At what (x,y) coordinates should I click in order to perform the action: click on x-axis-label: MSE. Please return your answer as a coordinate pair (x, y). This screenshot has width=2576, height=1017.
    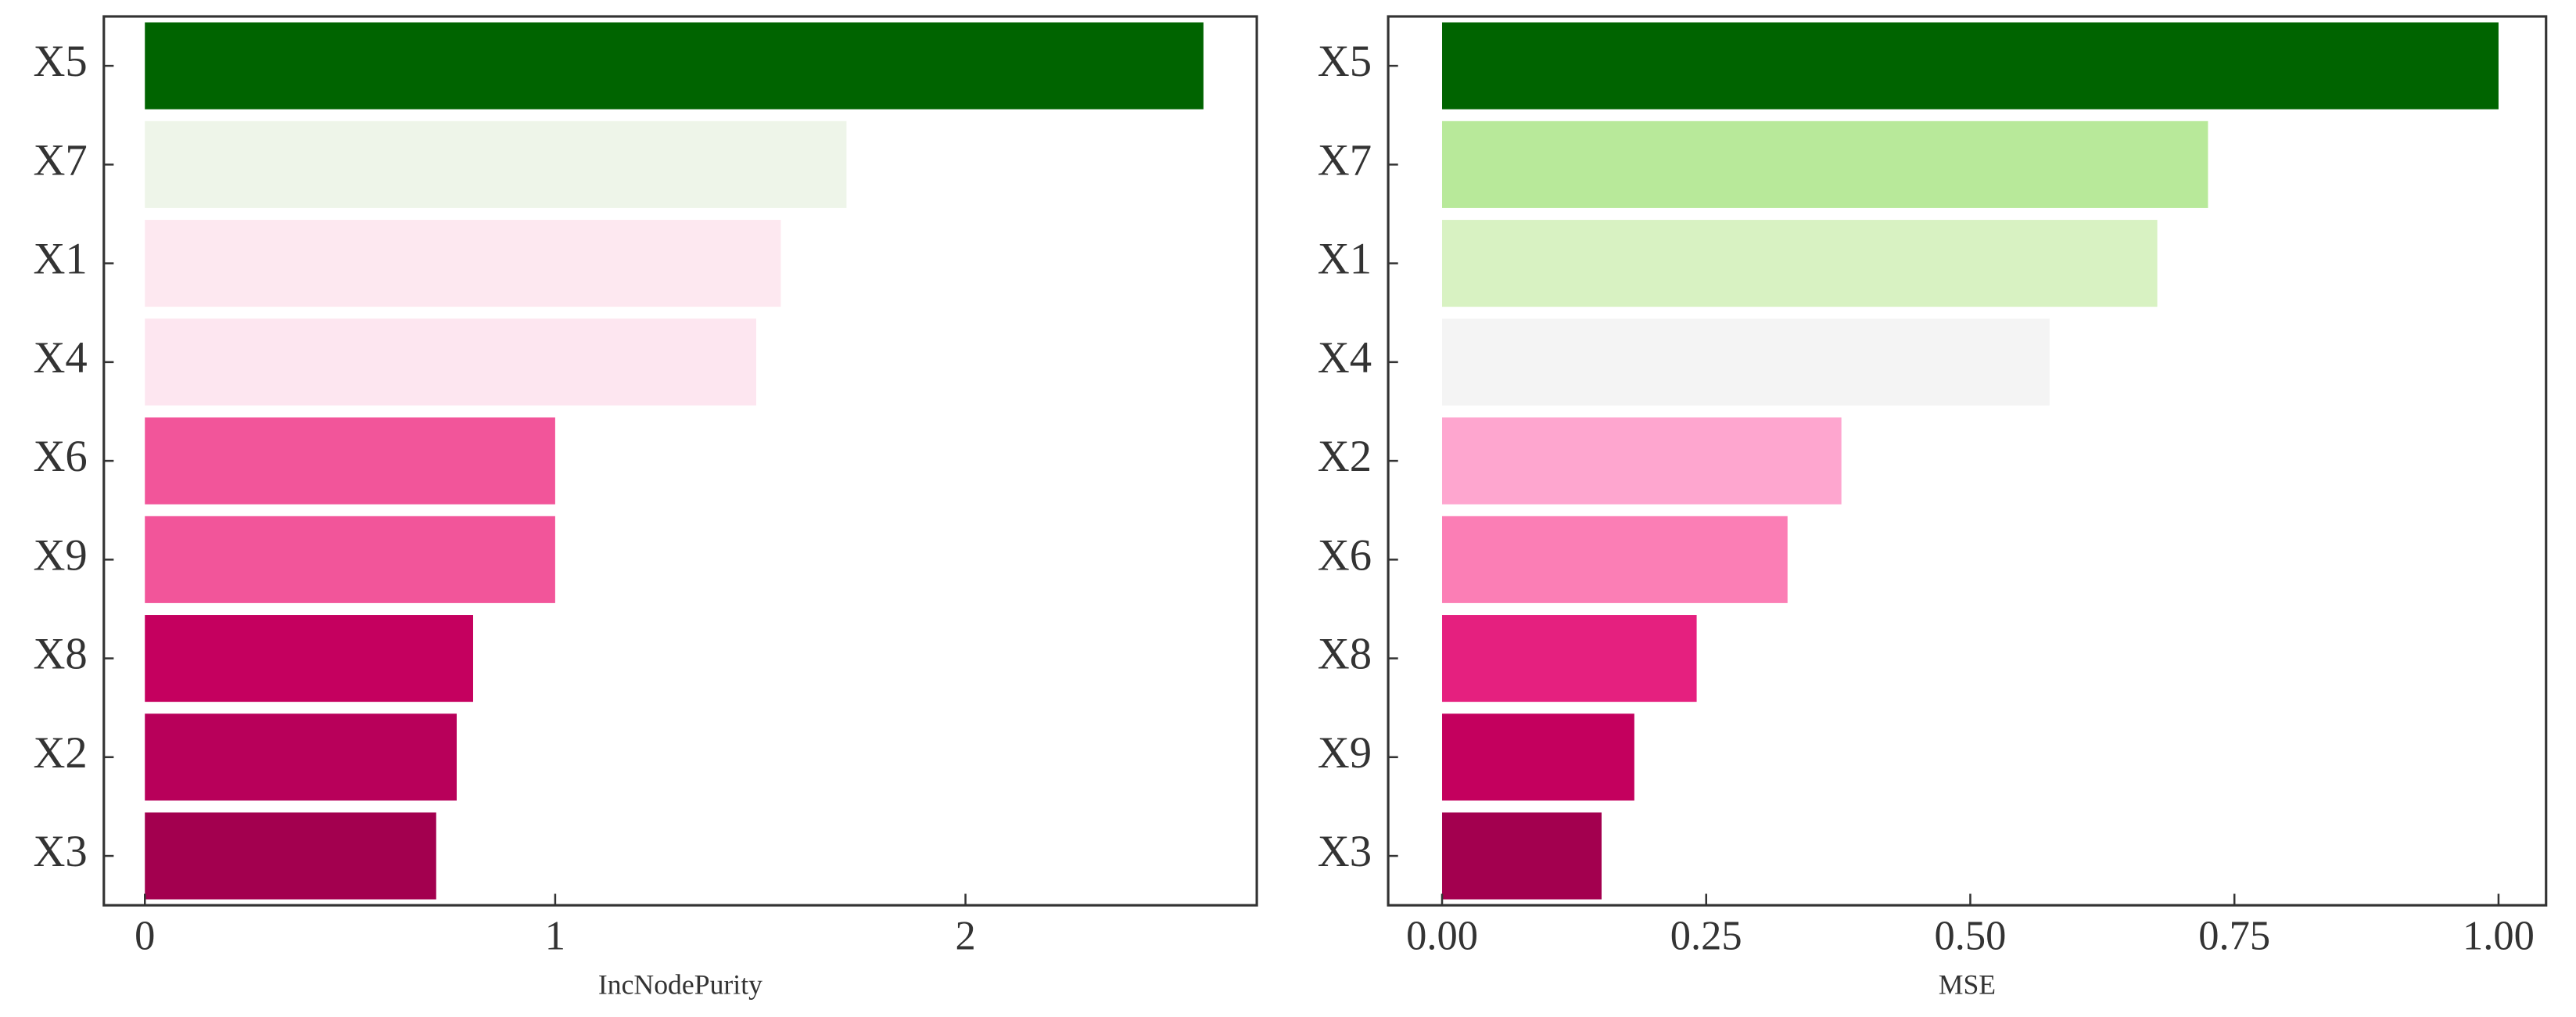
    Looking at the image, I should click on (1967, 984).